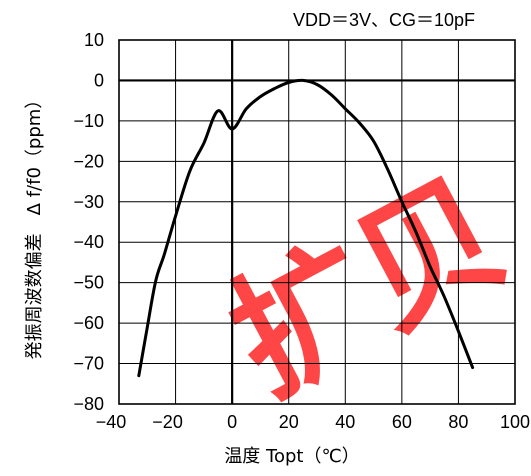  Describe the element at coordinates (289, 422) in the screenshot. I see `x-tick-label: 20` at that location.